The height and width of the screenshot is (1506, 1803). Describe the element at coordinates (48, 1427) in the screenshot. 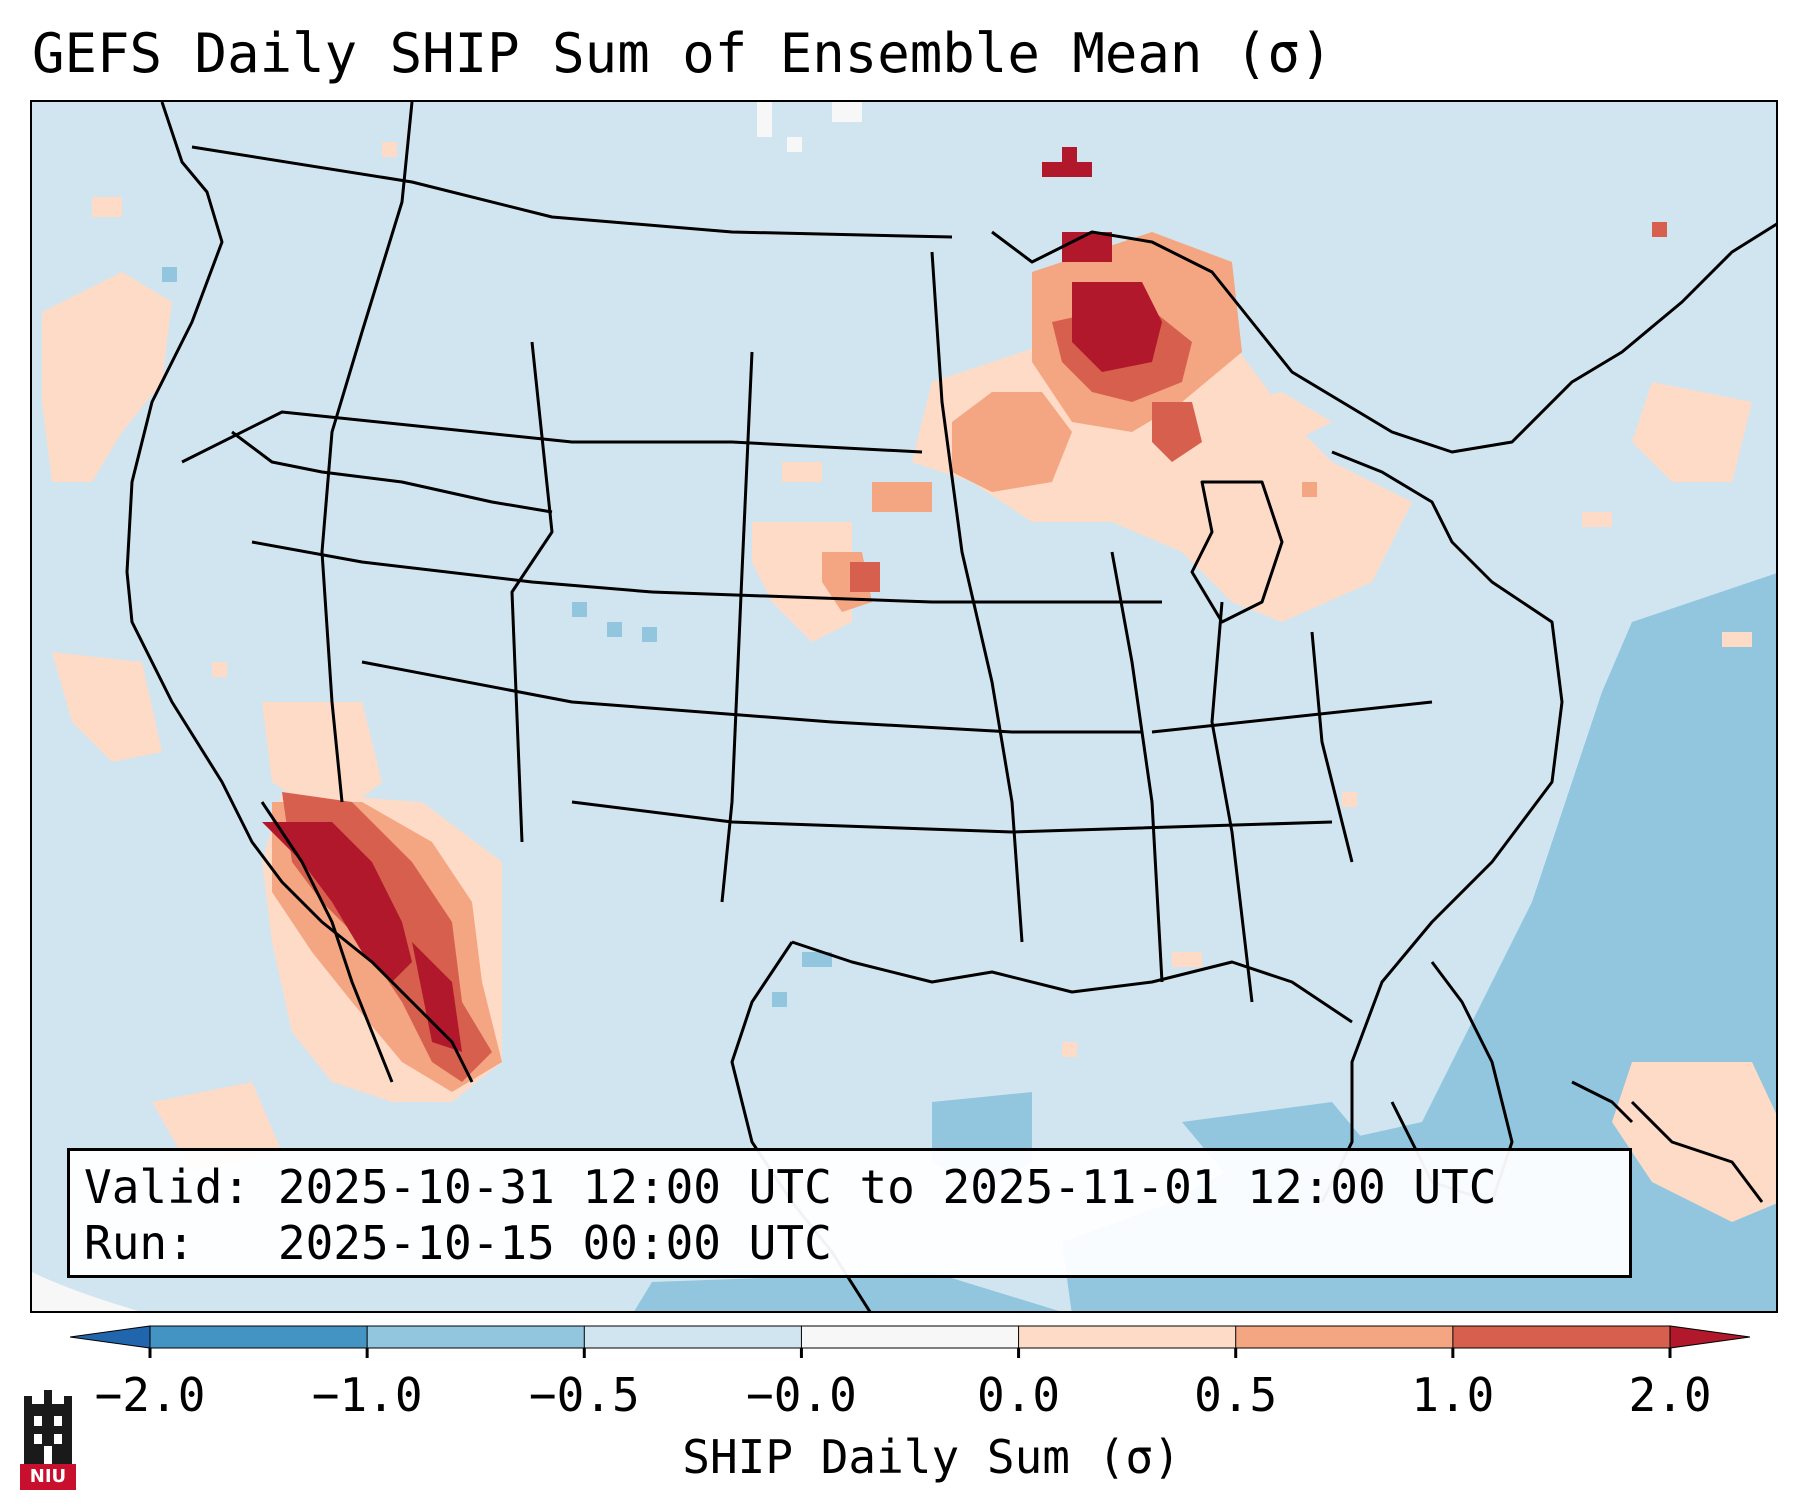

I see `castle-icon` at that location.